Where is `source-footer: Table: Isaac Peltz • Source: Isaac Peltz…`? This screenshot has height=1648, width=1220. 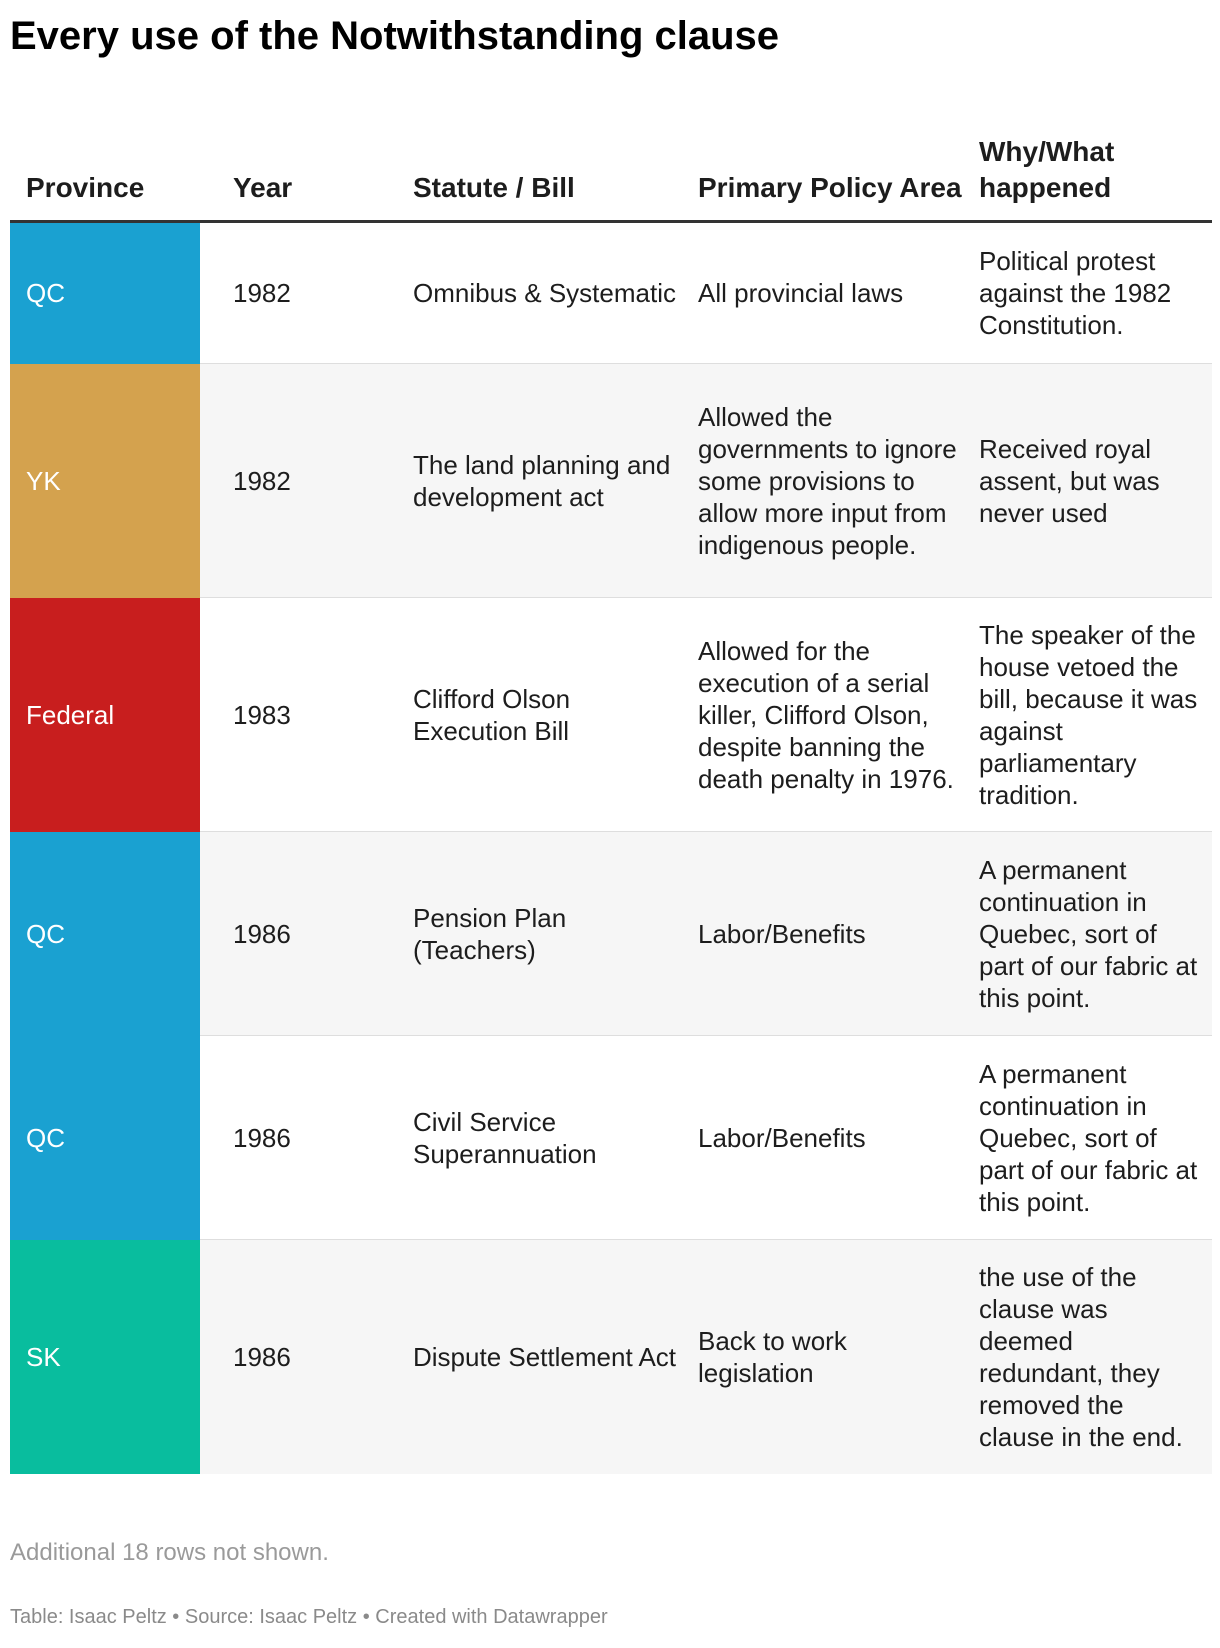 source-footer: Table: Isaac Peltz • Source: Isaac Peltz… is located at coordinates (309, 1617).